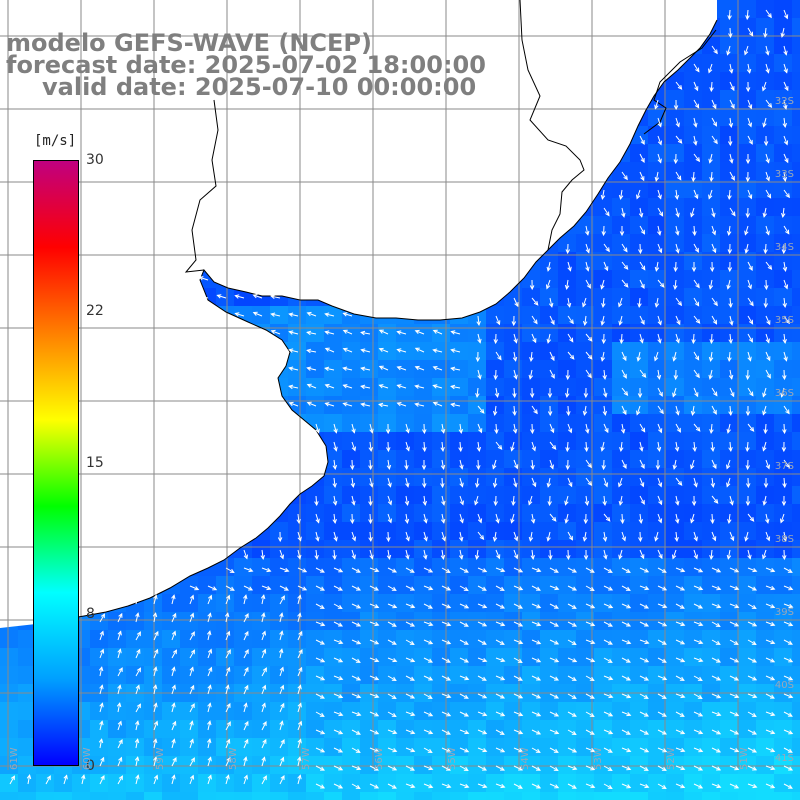 The width and height of the screenshot is (800, 800). I want to click on lat-label: 32S, so click(784, 101).